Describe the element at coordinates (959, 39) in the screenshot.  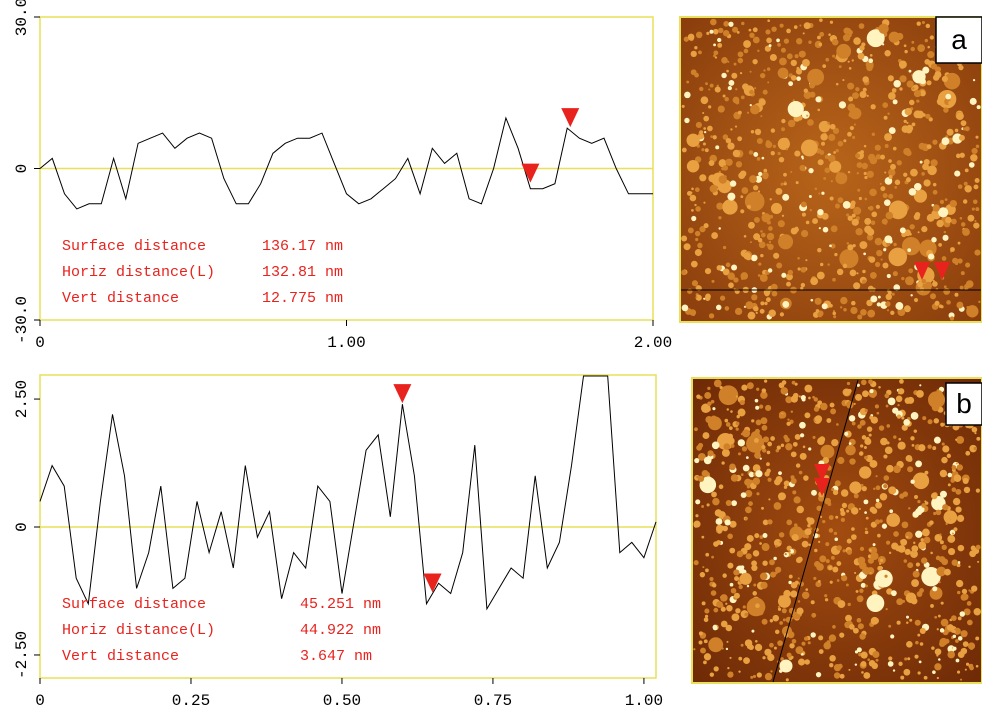
I see `panel-label: a` at that location.